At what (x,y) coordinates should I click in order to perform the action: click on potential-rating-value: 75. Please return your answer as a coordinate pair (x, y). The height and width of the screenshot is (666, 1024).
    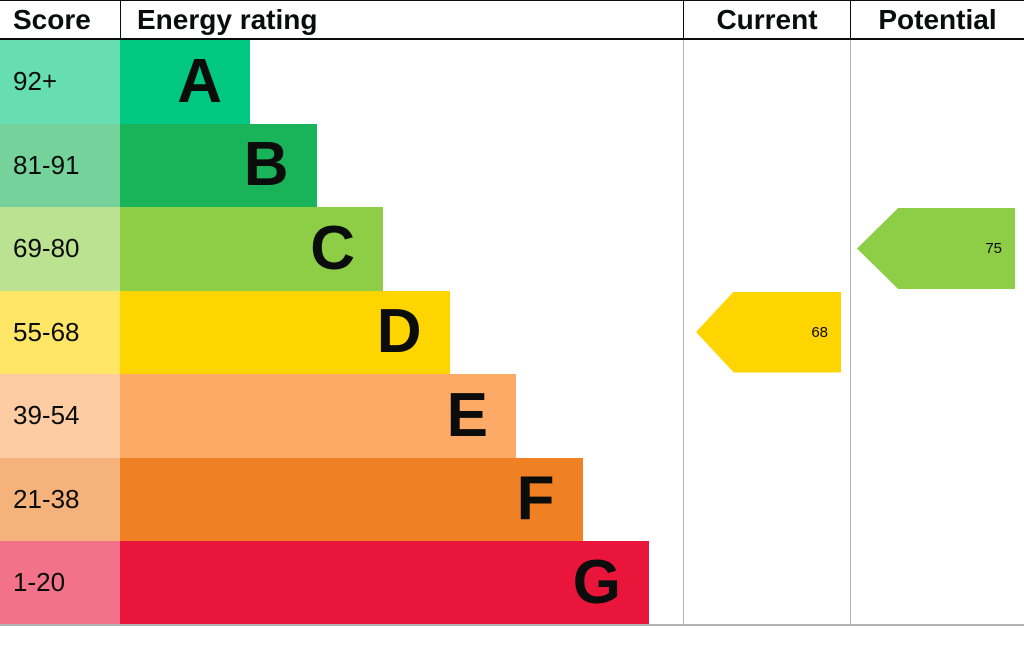
    Looking at the image, I should click on (993, 248).